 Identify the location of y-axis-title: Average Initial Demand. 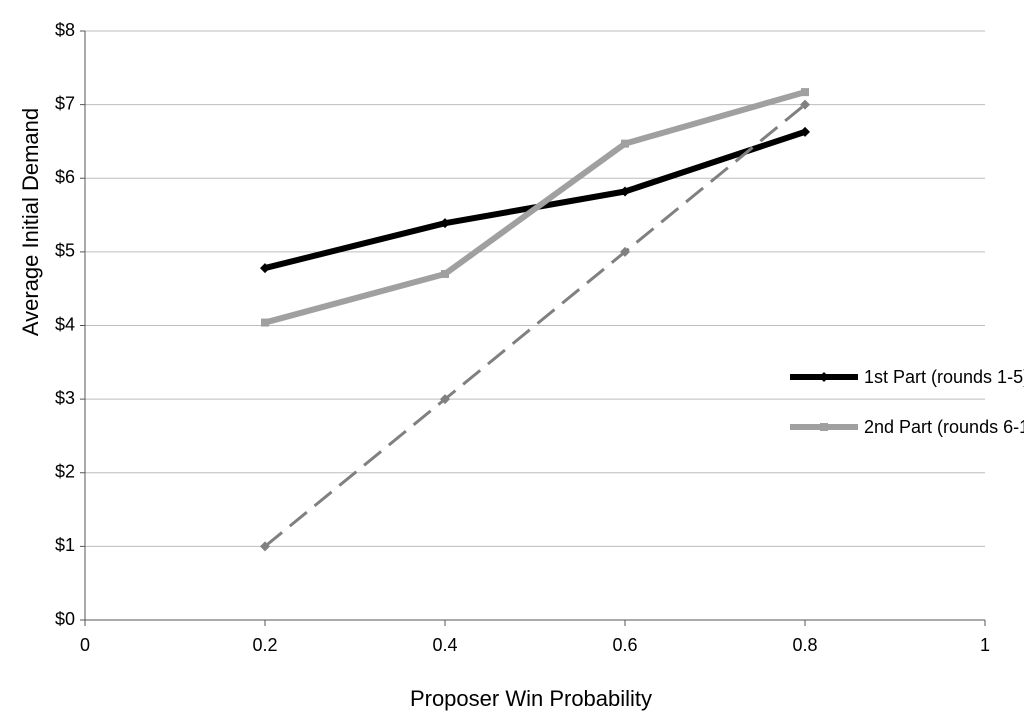
(30, 222).